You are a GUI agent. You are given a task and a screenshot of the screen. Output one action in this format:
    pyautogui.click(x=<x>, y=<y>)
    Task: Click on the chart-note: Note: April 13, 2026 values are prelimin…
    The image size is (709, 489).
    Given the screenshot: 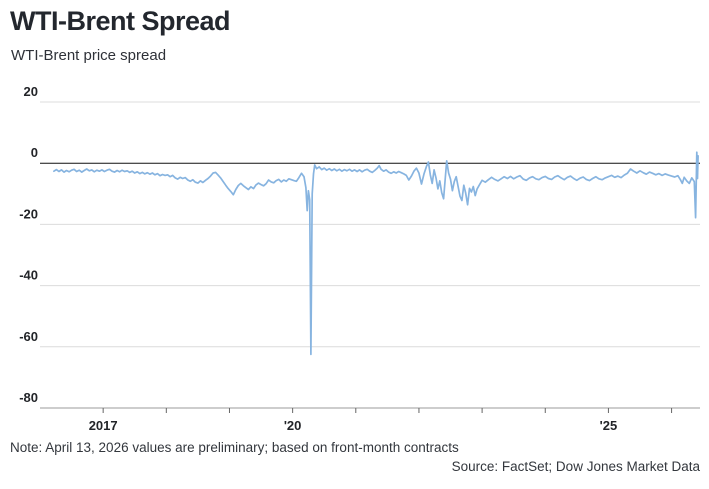 What is the action you would take?
    pyautogui.click(x=234, y=447)
    